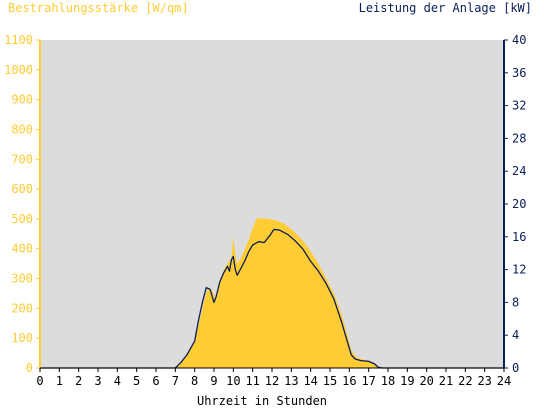 This screenshot has width=544, height=408. I want to click on x-tick-label: 16, so click(349, 381).